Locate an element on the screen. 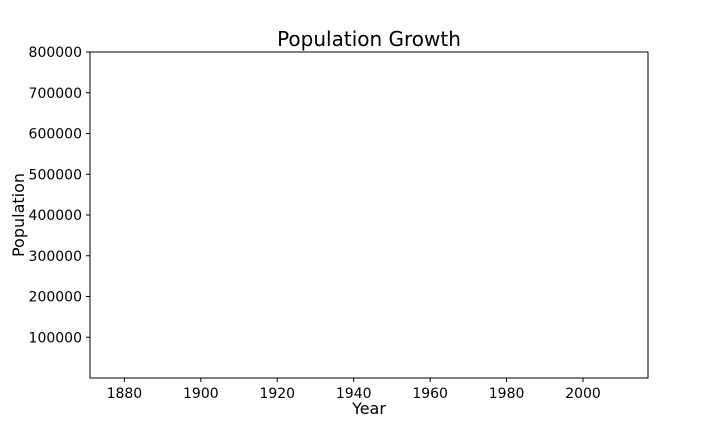 This screenshot has height=432, width=720. chart-title: Population Growth is located at coordinates (369, 39).